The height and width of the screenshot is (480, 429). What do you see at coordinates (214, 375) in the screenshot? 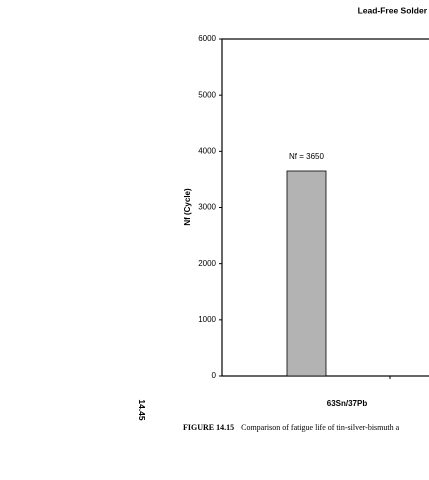
I see `y-tick-label: 0` at bounding box center [214, 375].